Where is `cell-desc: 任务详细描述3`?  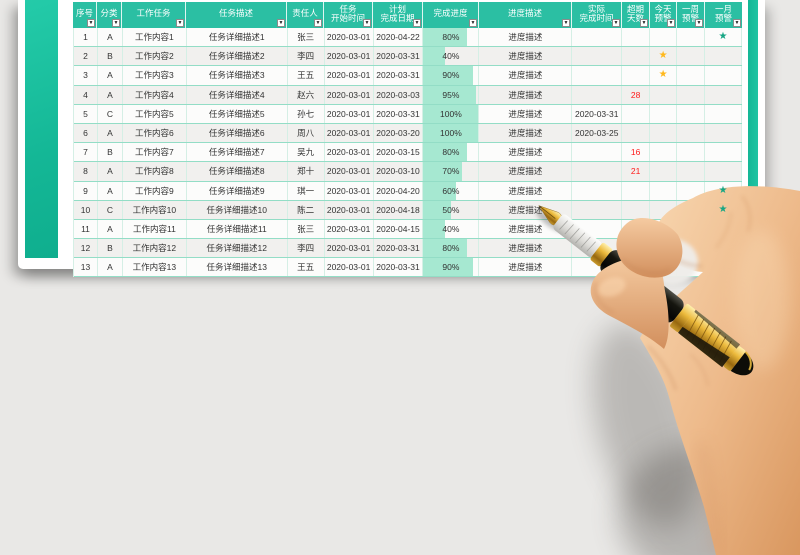 cell-desc: 任务详细描述3 is located at coordinates (237, 75).